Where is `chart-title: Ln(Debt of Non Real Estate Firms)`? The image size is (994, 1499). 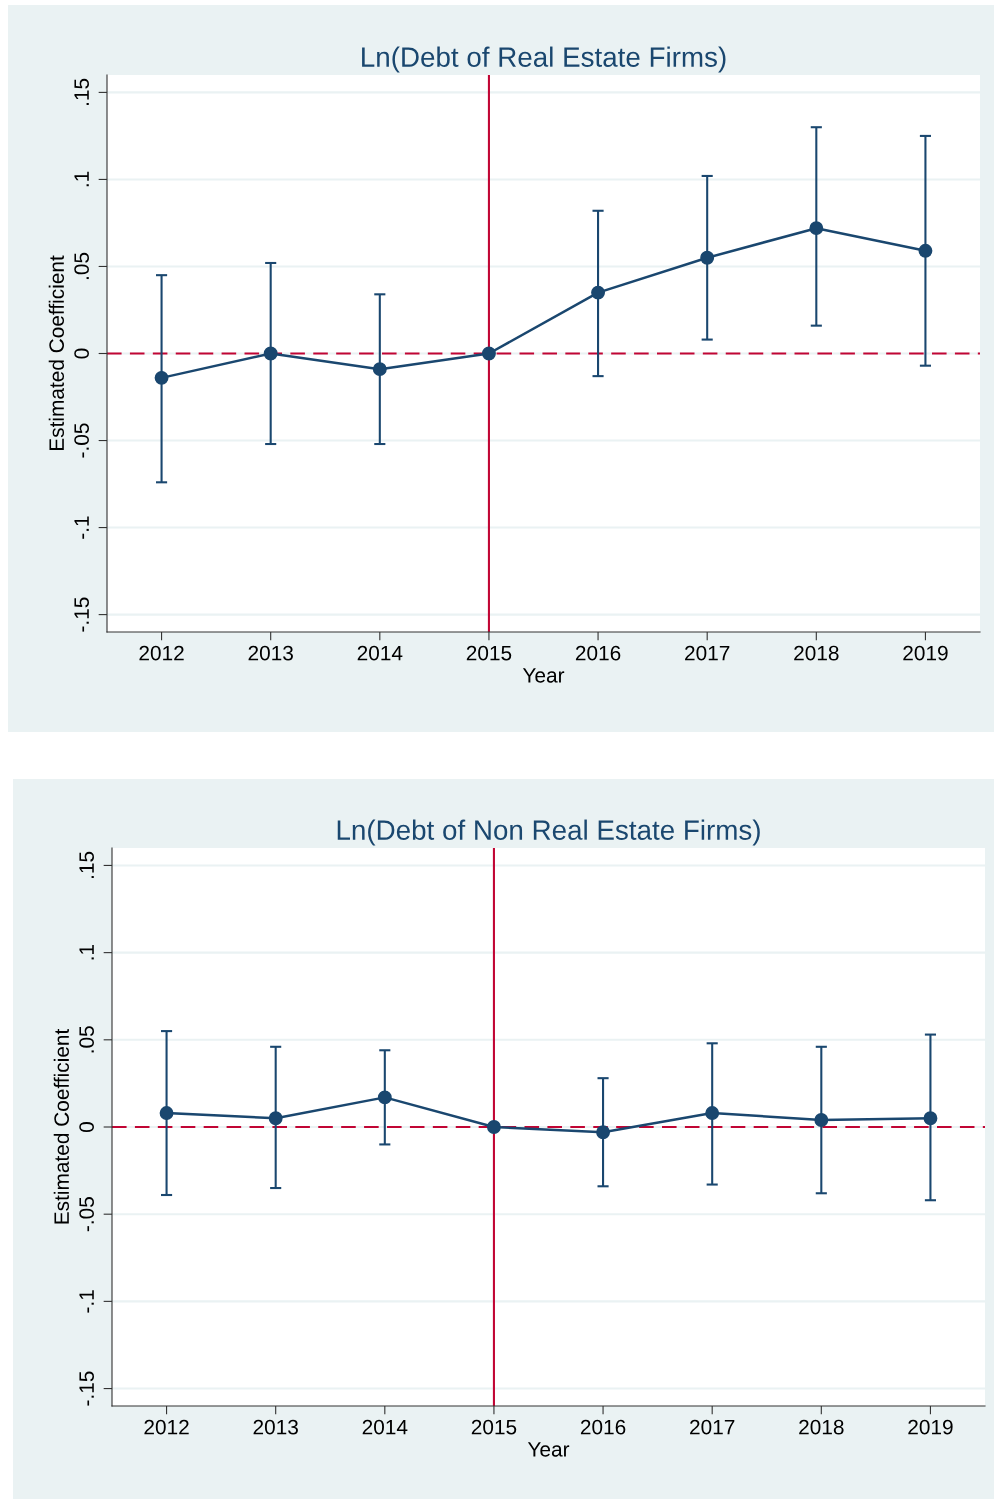 chart-title: Ln(Debt of Non Real Estate Firms) is located at coordinates (548, 832).